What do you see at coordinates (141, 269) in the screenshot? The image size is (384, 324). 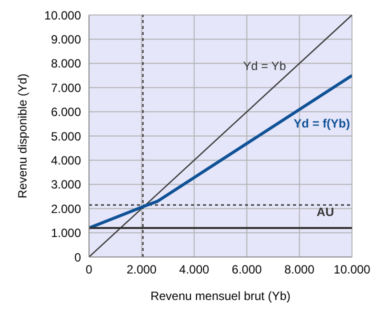 I see `x-tick-label: 2.000` at bounding box center [141, 269].